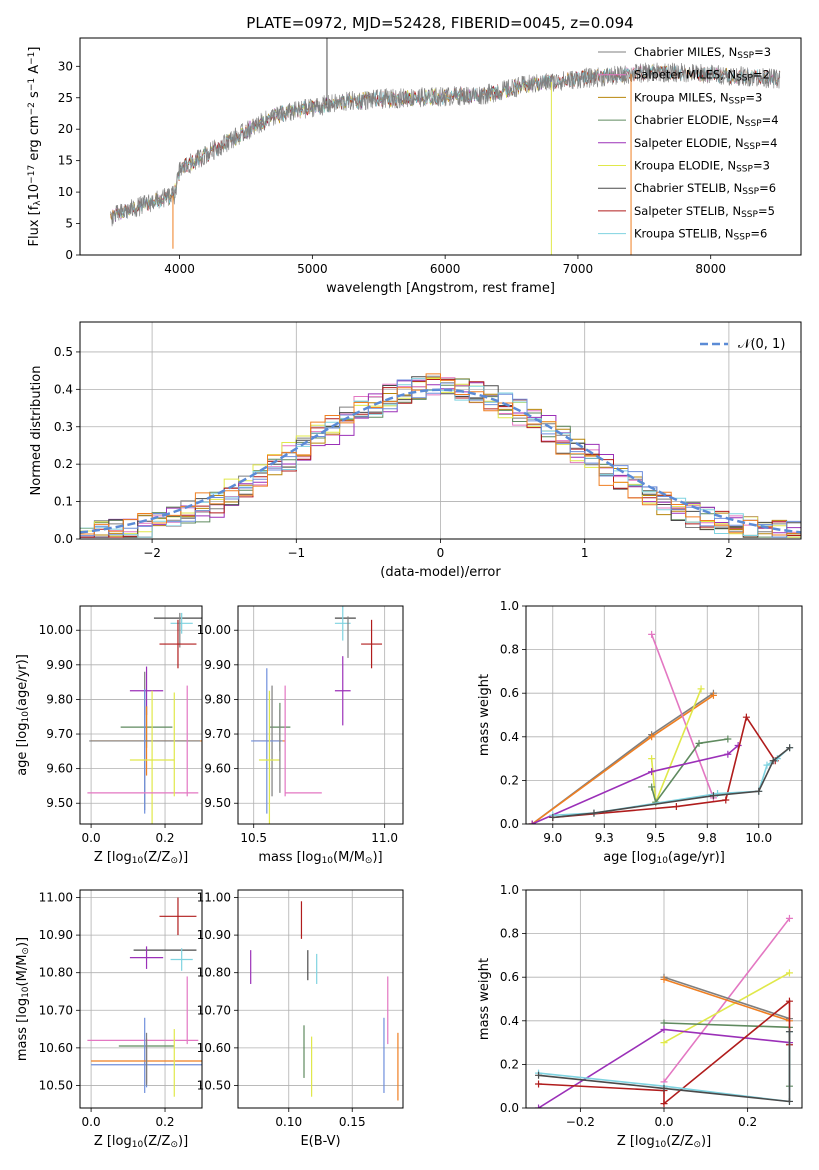  Describe the element at coordinates (702, 53) in the screenshot. I see `legend-entry: Chabrier MILES, NSSP=3` at that location.